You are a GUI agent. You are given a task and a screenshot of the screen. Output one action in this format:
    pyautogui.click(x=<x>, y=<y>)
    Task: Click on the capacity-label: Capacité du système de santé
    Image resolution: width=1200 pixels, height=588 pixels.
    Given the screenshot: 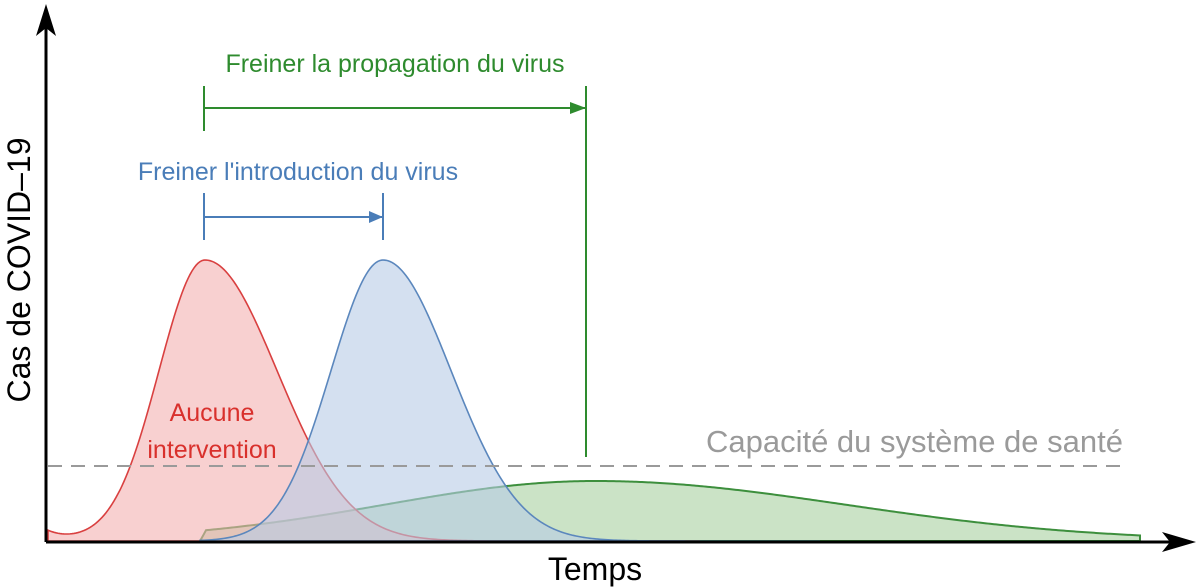 What is the action you would take?
    pyautogui.click(x=914, y=441)
    